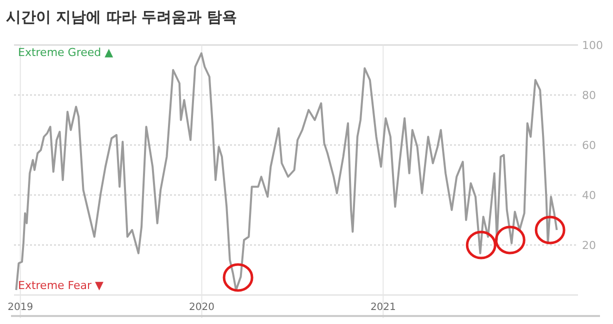 The height and width of the screenshot is (324, 613). What do you see at coordinates (592, 45) in the screenshot?
I see `y-tick-label: 100` at bounding box center [592, 45].